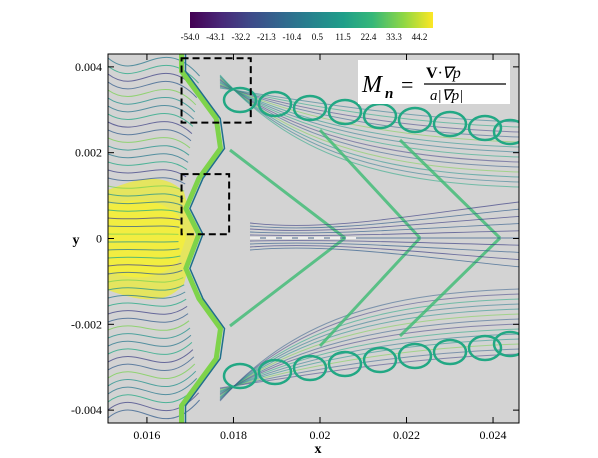 The image size is (598, 458). Describe the element at coordinates (449, 73) in the screenshot. I see `formula-numerator-rest: ·∇p` at that location.